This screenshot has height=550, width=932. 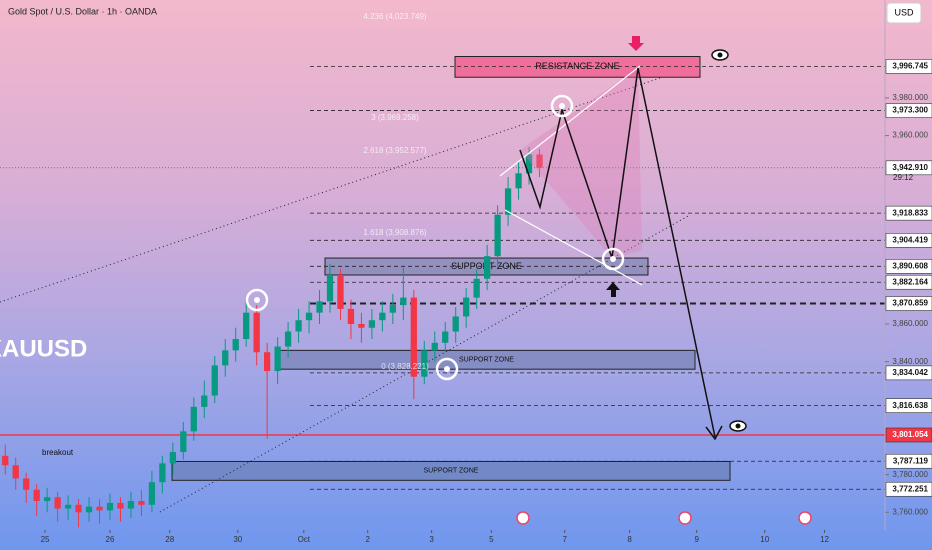 I want to click on y-tick-label: 3,840.000, so click(x=910, y=361).